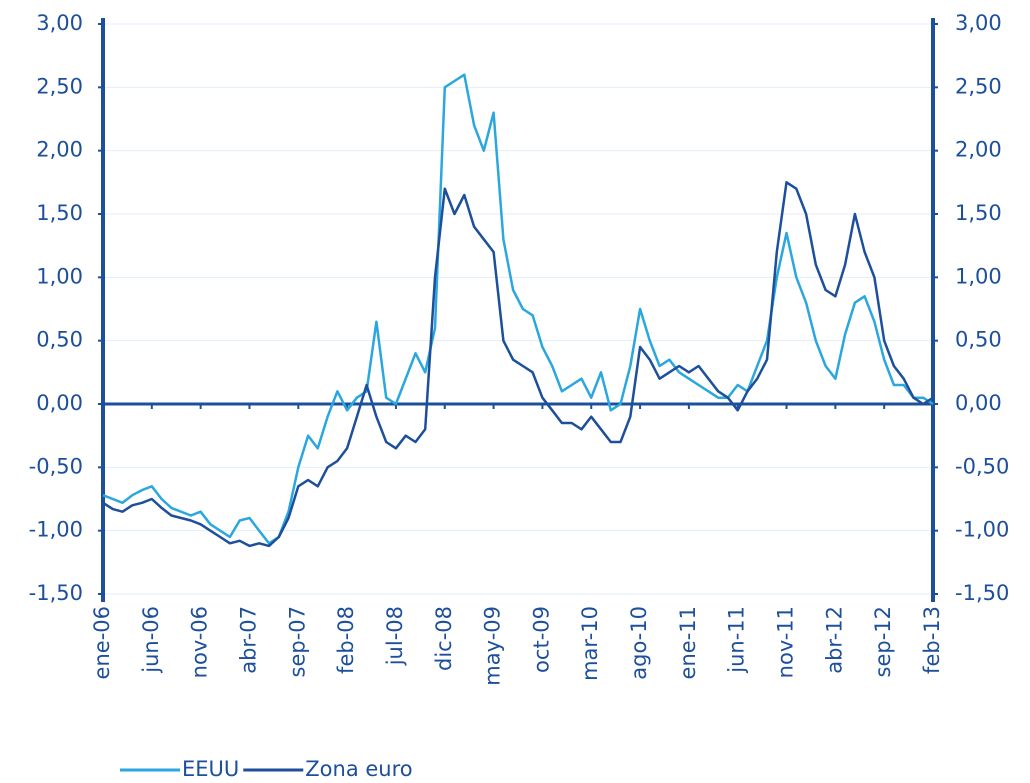  What do you see at coordinates (102, 642) in the screenshot?
I see `x-tick-label: ene-06` at bounding box center [102, 642].